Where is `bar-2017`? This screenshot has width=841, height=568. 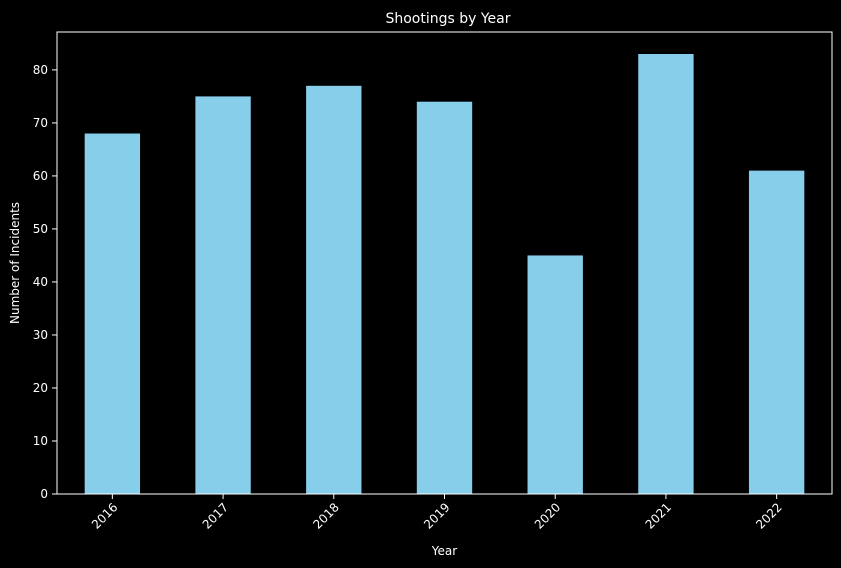 bar-2017 is located at coordinates (223, 295).